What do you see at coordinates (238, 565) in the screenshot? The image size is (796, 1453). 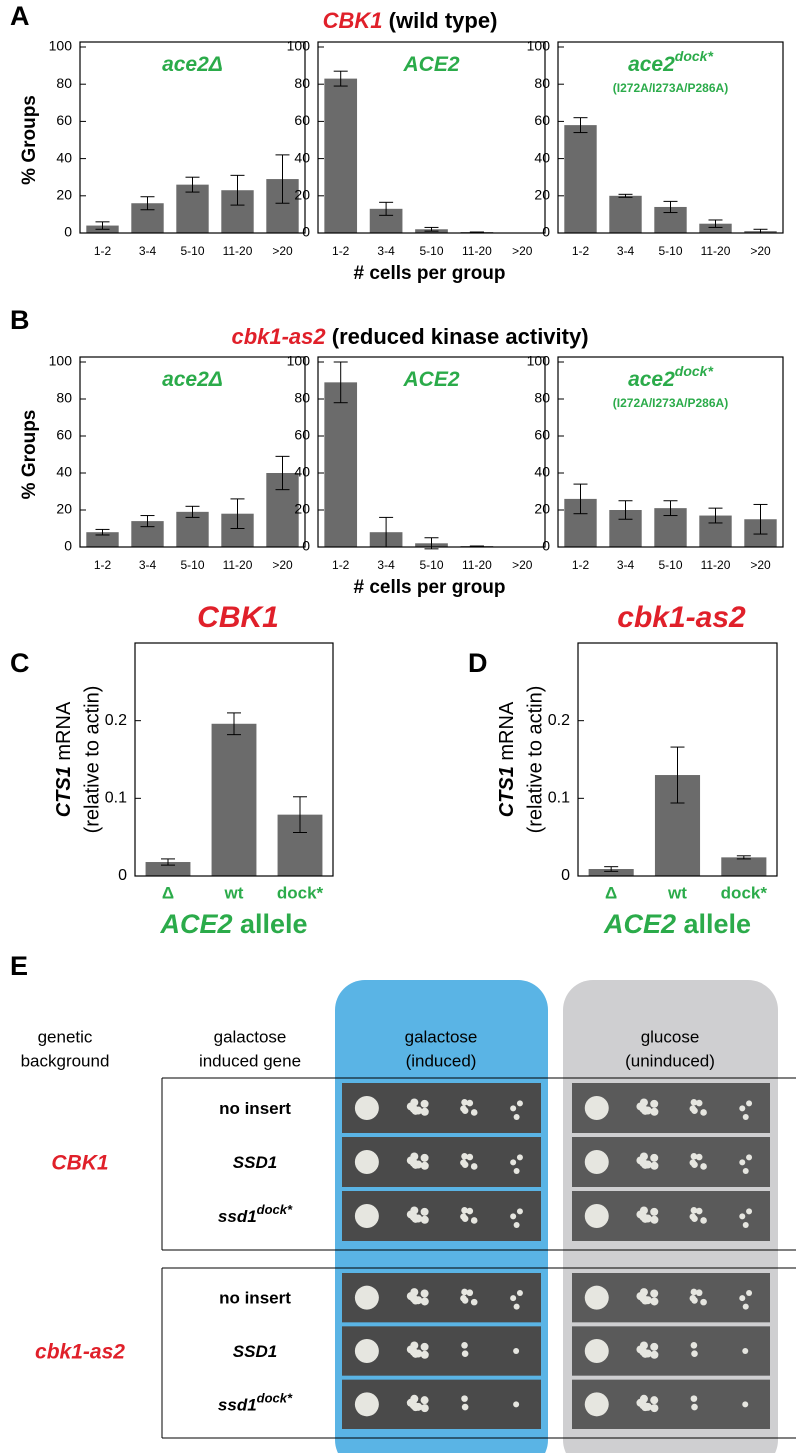 I see `x-tick-label: 11-20` at bounding box center [238, 565].